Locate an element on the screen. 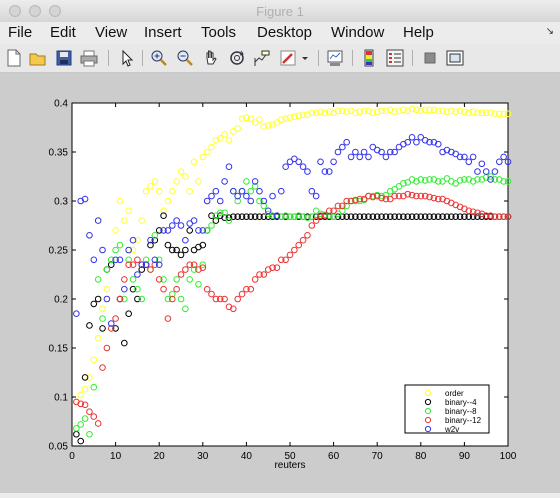 This screenshot has width=560, height=498. menu-view: View is located at coordinates (111, 32).